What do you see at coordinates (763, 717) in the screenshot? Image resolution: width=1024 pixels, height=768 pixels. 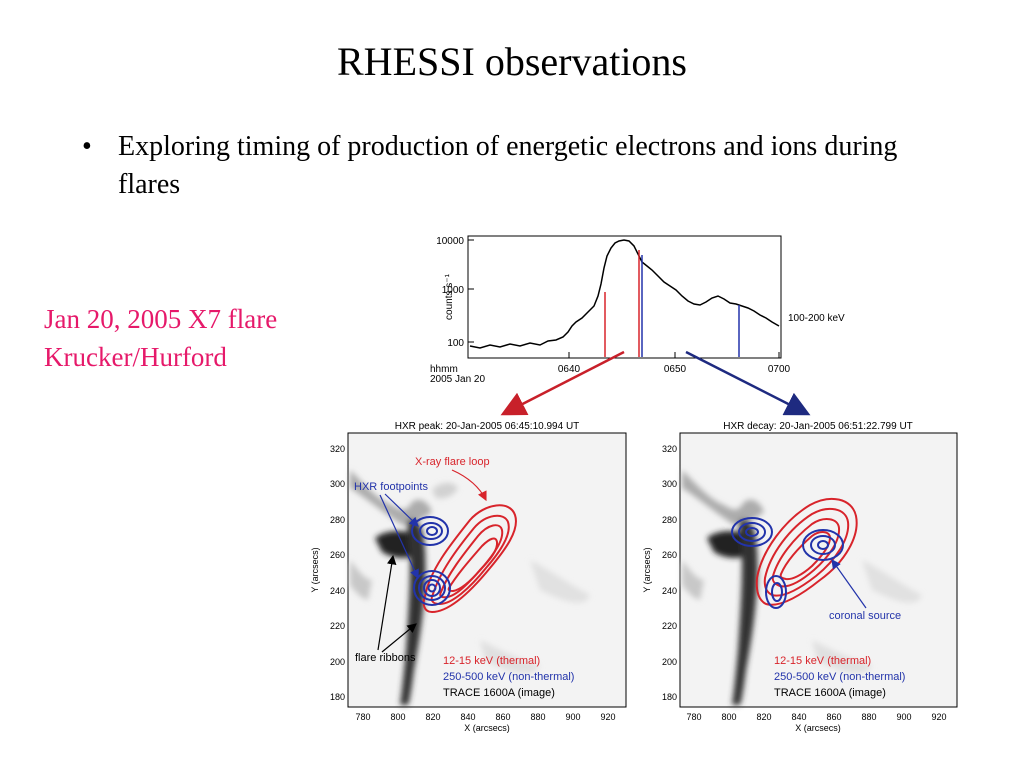 I see `right-xtick: 820` at bounding box center [763, 717].